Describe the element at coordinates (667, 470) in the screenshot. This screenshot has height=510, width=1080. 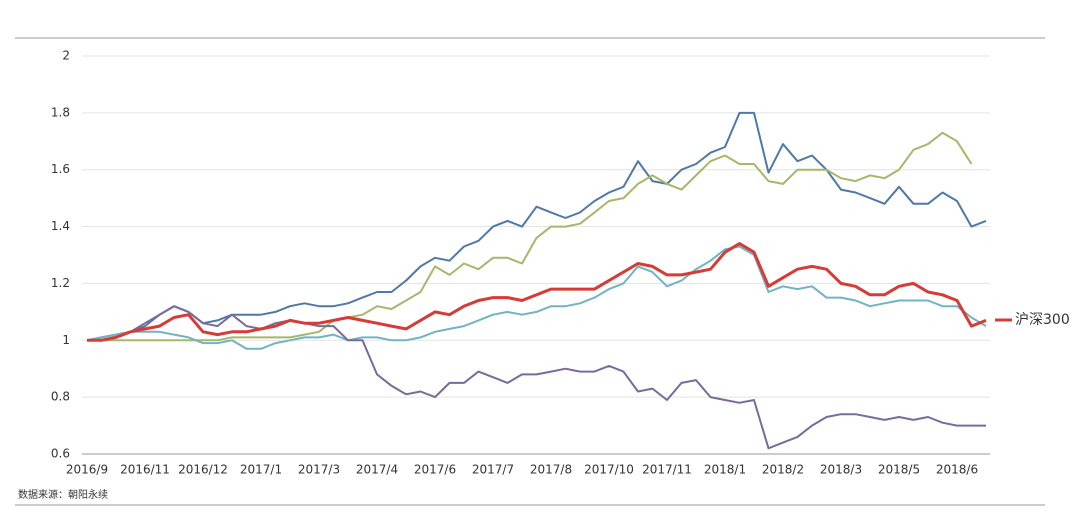
I see `x-tick-label: 2017/11` at that location.